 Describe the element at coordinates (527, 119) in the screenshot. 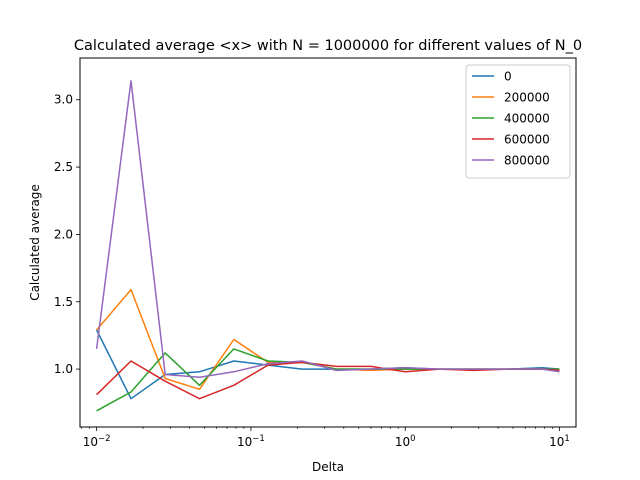

I see `legend-label: 400000` at that location.